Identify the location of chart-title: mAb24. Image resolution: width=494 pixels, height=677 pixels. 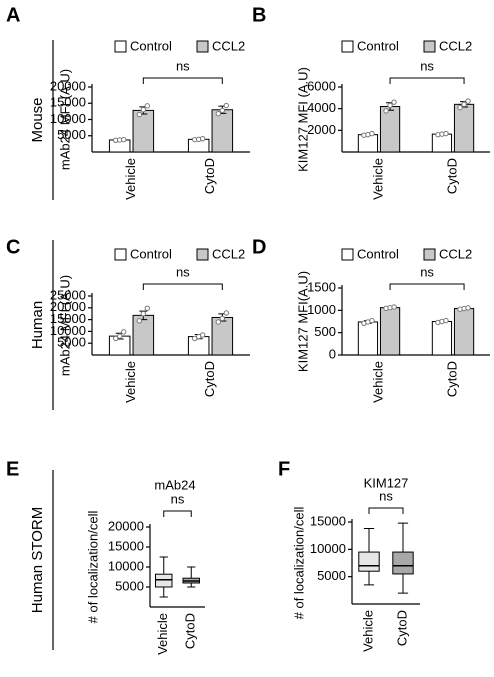
(174, 484).